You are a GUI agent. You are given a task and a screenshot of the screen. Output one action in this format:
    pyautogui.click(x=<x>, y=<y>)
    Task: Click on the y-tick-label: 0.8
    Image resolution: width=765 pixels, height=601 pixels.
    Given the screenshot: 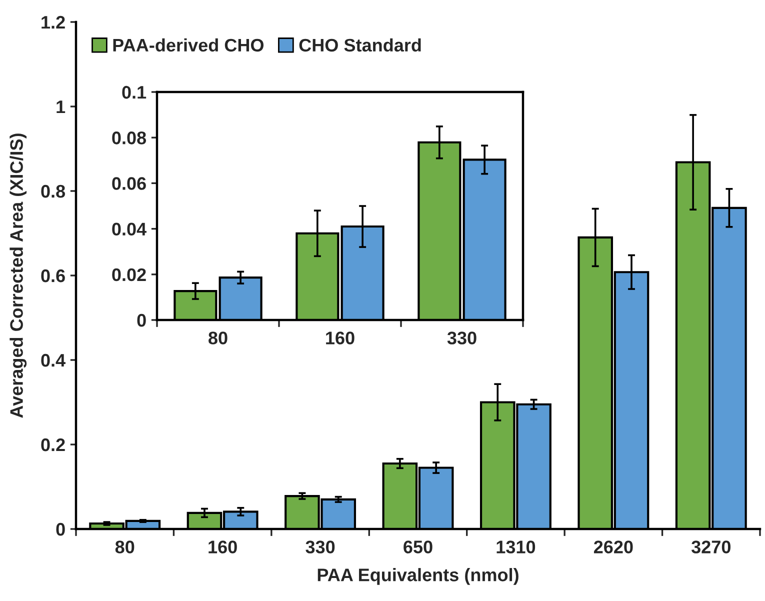 What is the action you would take?
    pyautogui.click(x=53, y=191)
    